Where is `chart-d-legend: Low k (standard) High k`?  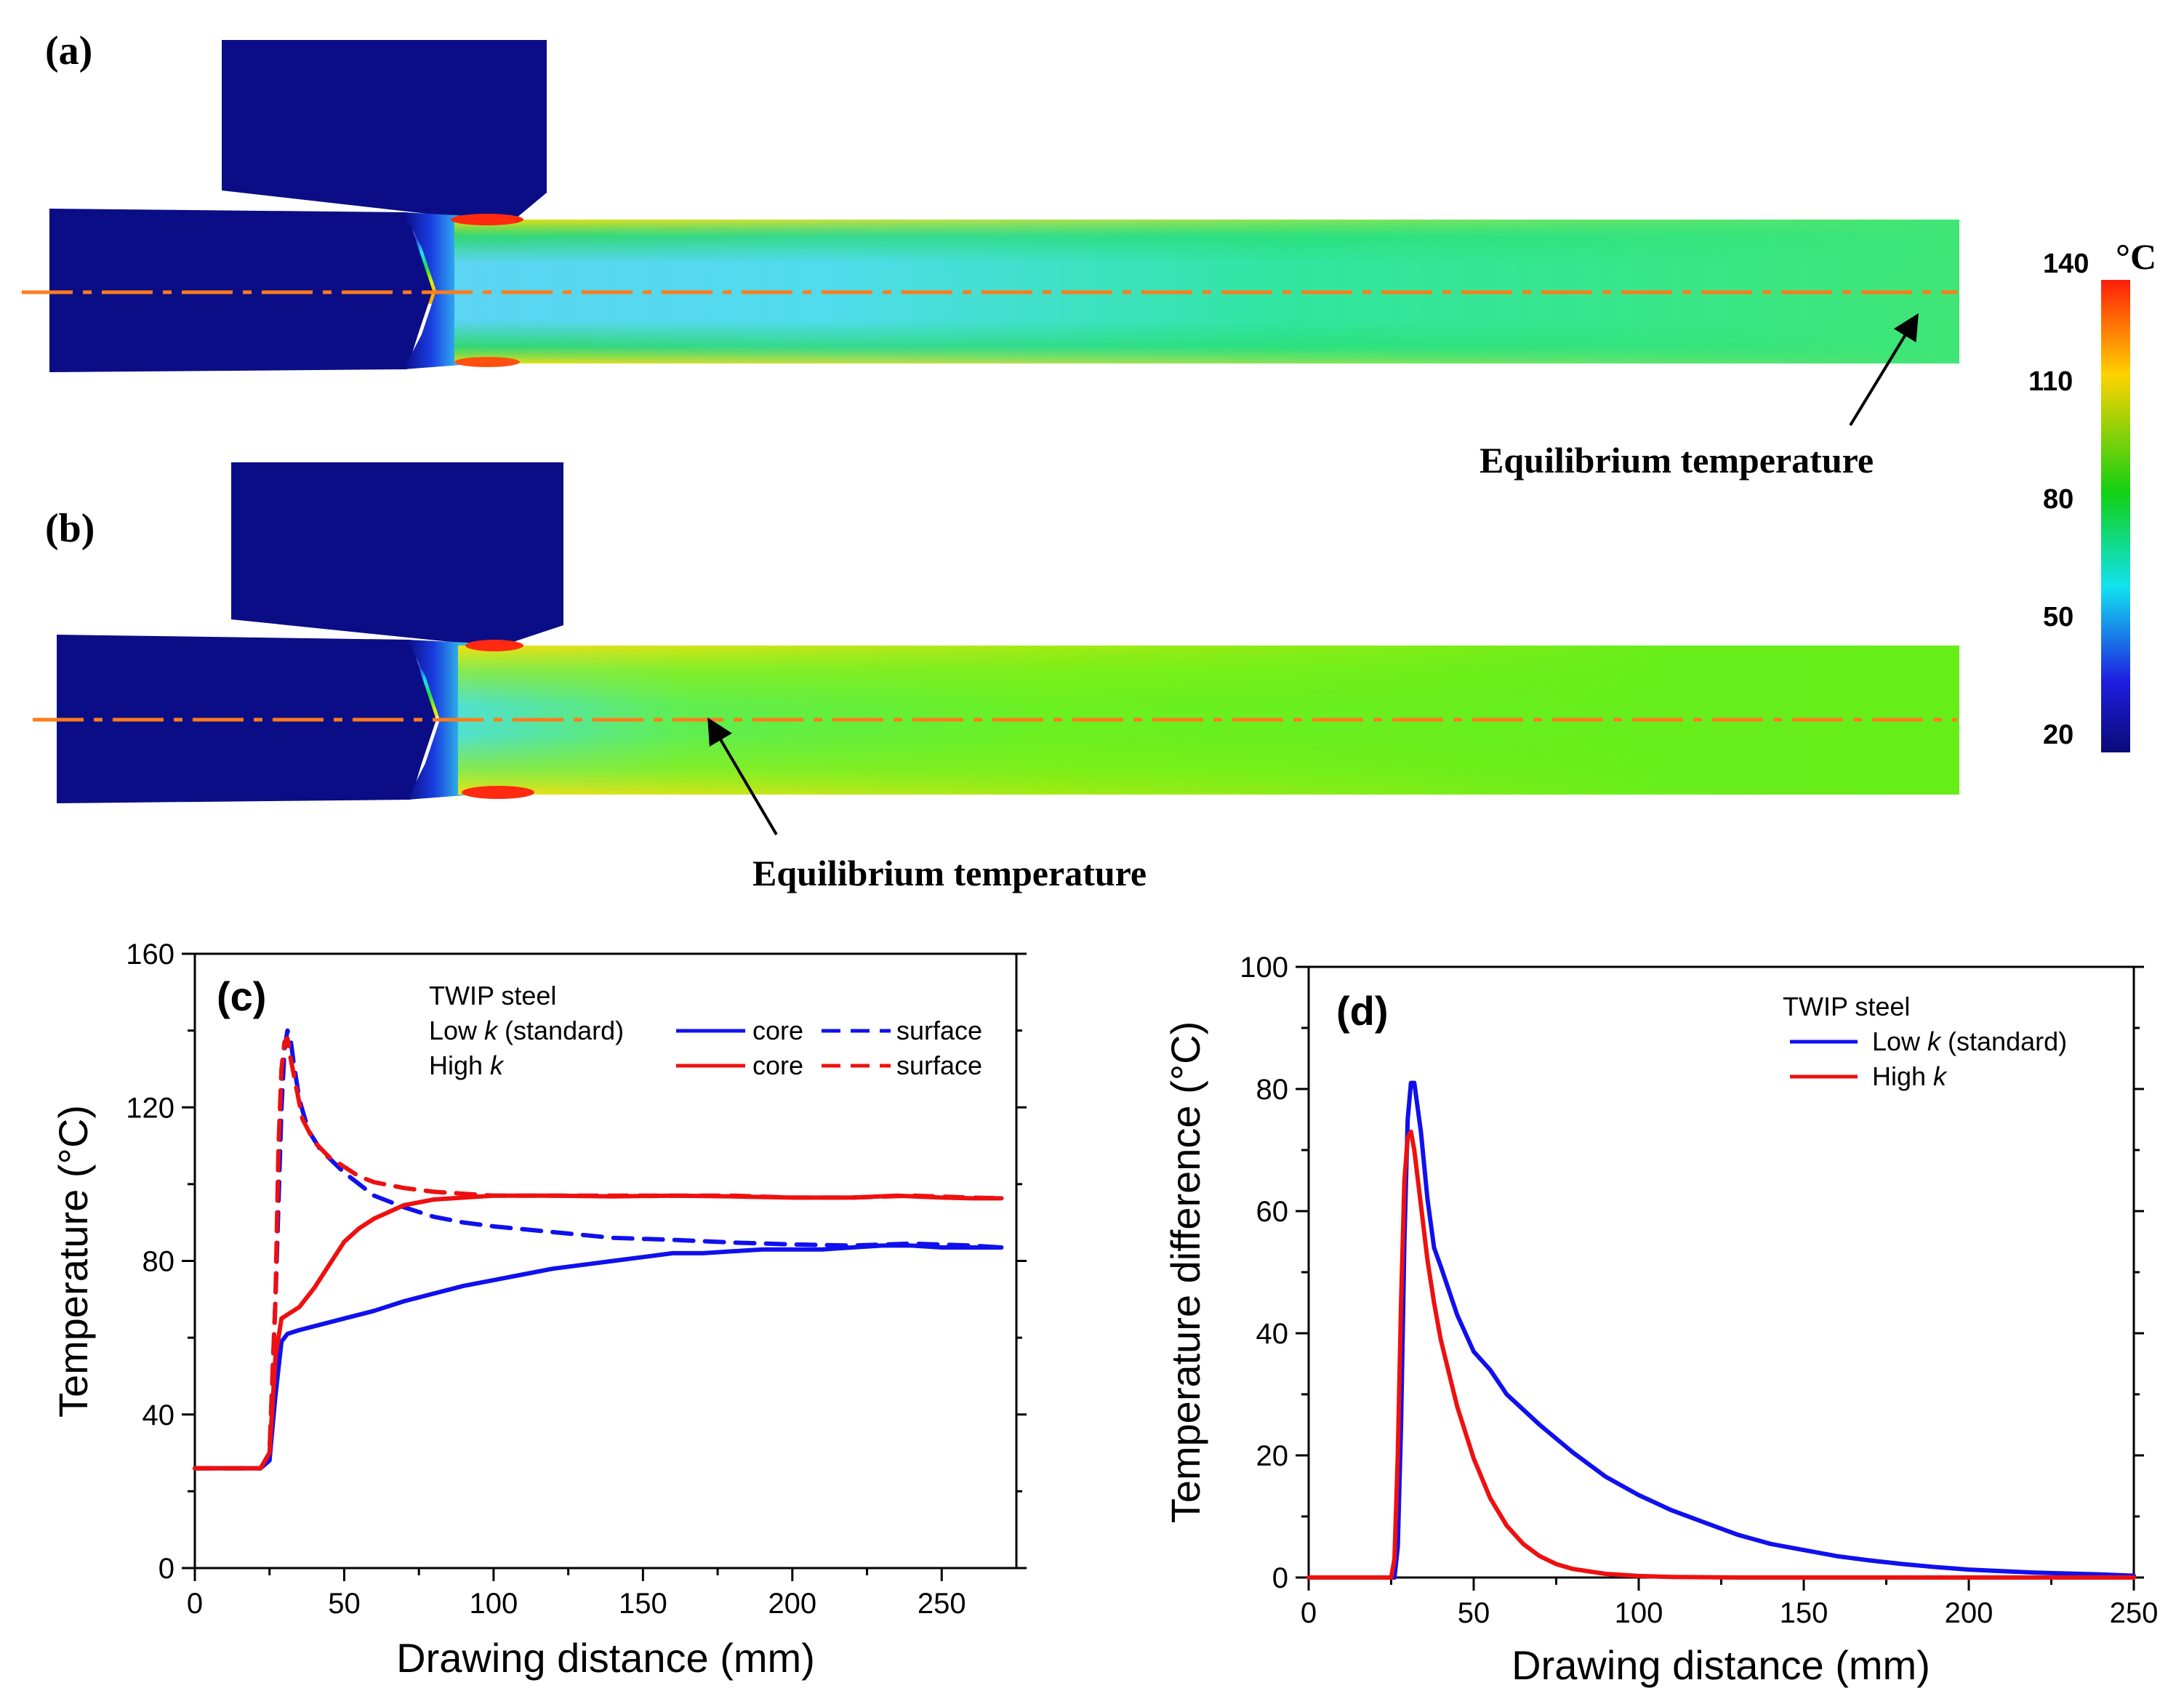
chart-d-legend: Low k (standard) High k is located at coordinates (1928, 1059).